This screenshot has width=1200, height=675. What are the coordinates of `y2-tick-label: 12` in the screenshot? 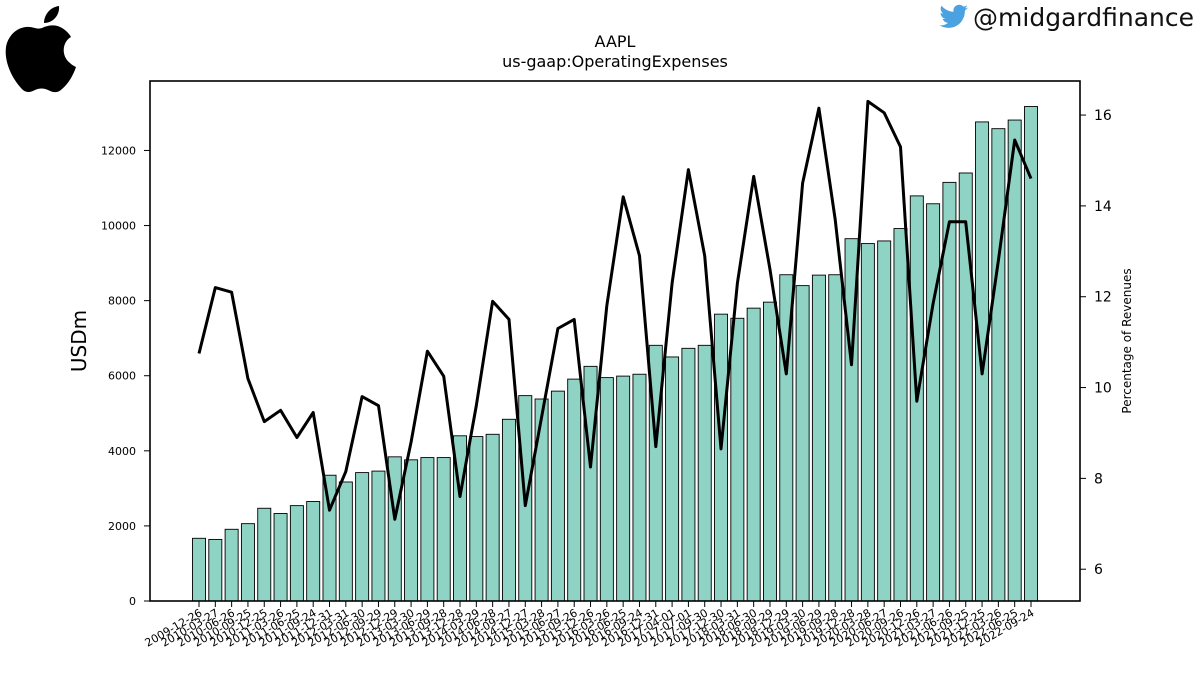 It's located at (1103, 298).